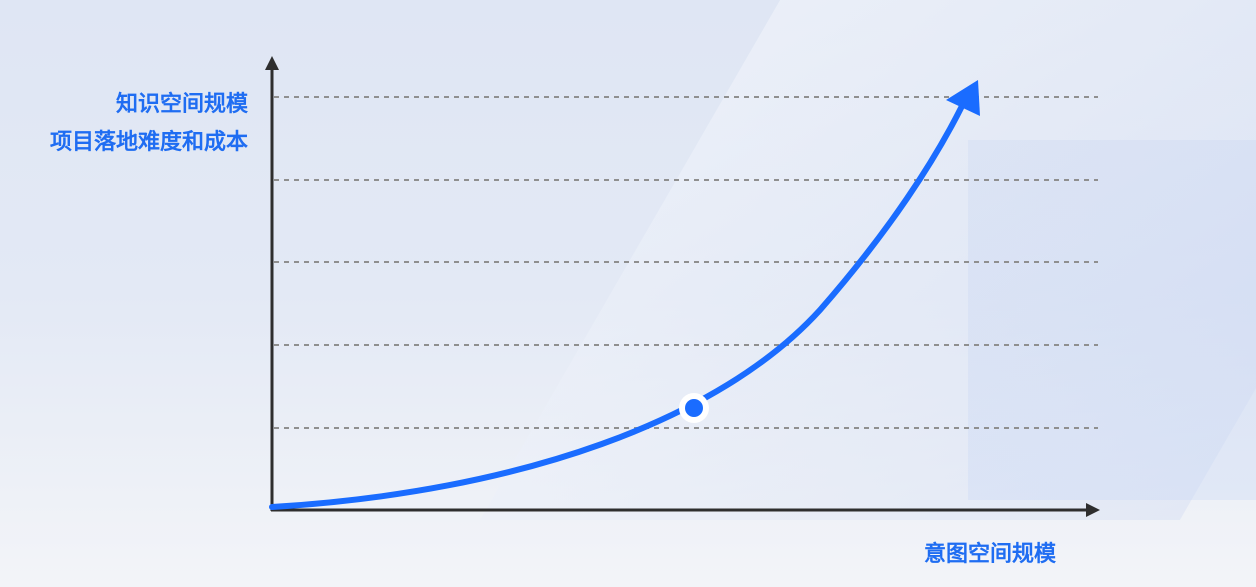  I want to click on y-axis-arrow-icon, so click(272, 63).